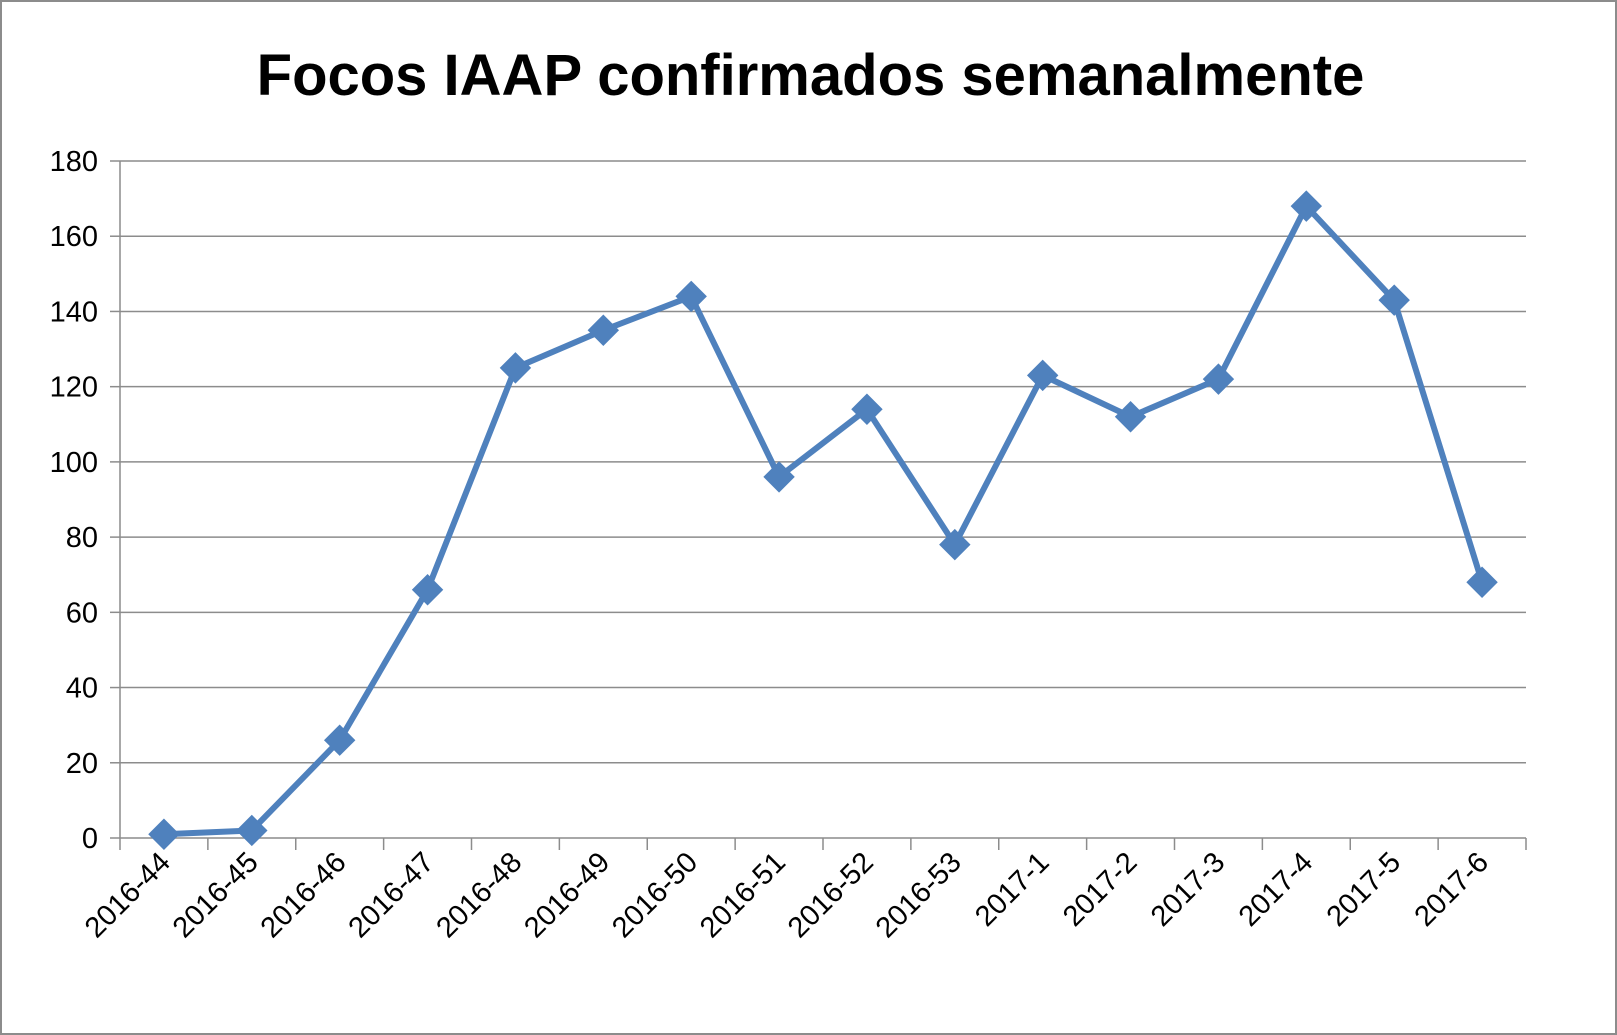 The height and width of the screenshot is (1035, 1617). What do you see at coordinates (479, 895) in the screenshot?
I see `x-tick-label: 2016-48` at bounding box center [479, 895].